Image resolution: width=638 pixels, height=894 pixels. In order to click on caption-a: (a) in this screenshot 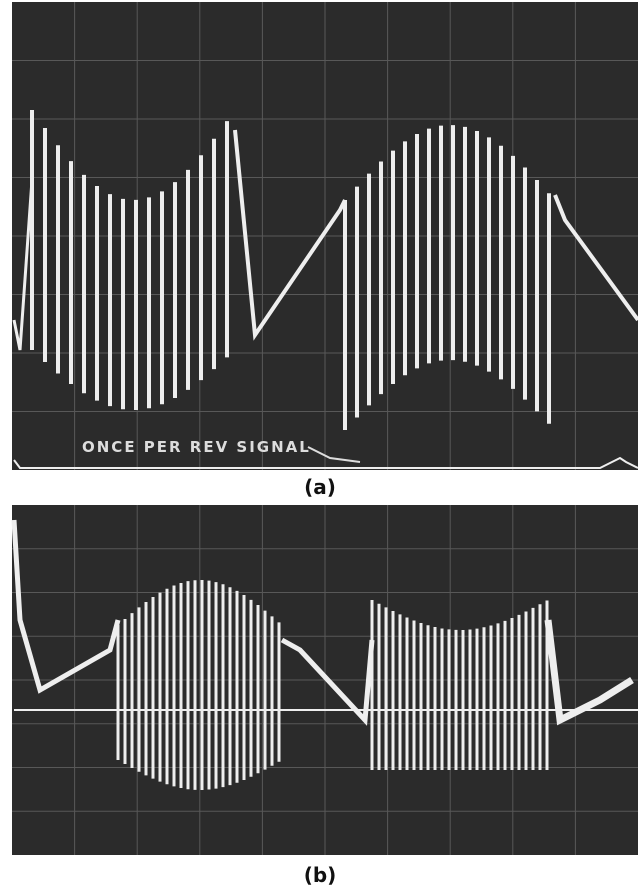, I will do `click(320, 487)`.